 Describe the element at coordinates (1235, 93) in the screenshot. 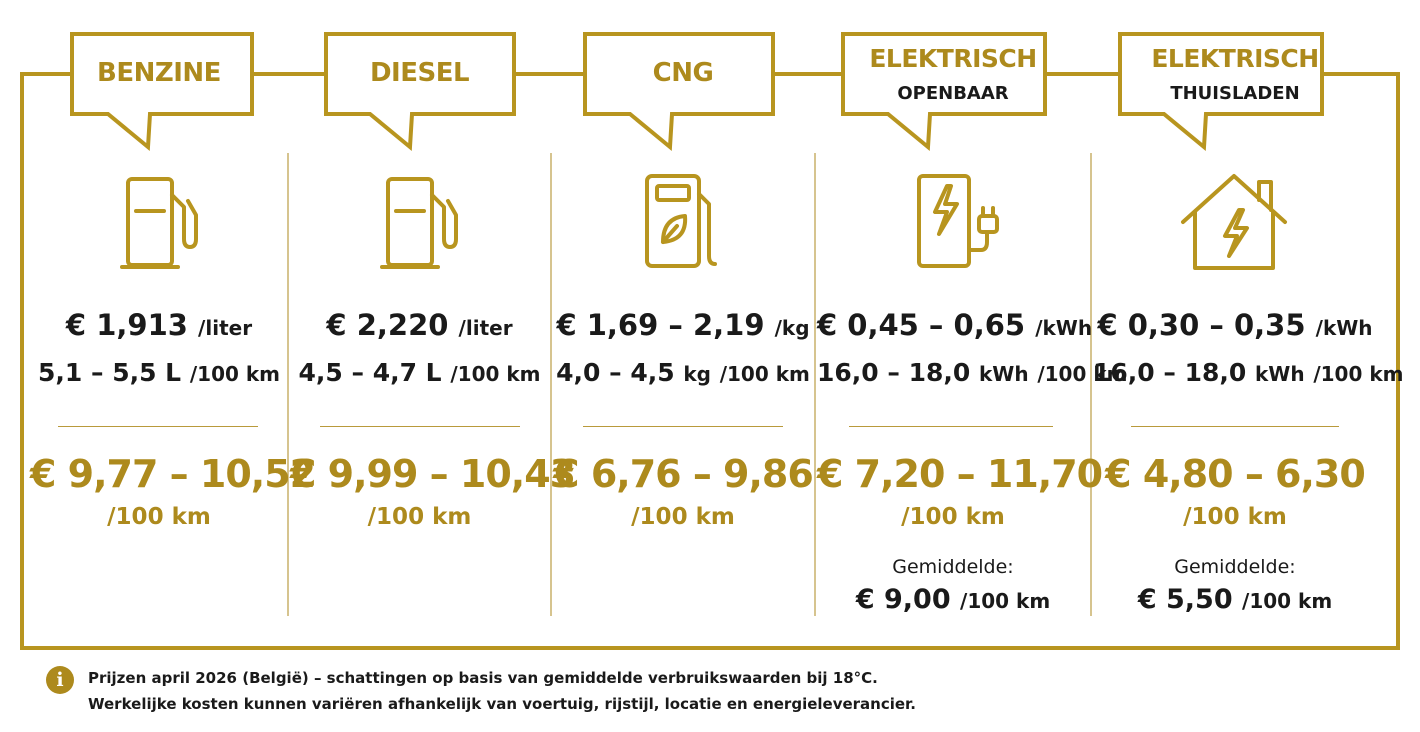

I see `bubble-subtitle: THUISLADEN` at that location.